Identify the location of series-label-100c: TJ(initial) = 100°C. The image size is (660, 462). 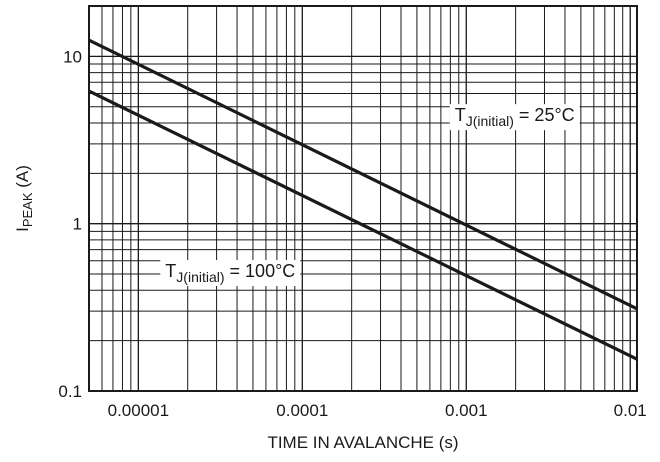
(230, 273).